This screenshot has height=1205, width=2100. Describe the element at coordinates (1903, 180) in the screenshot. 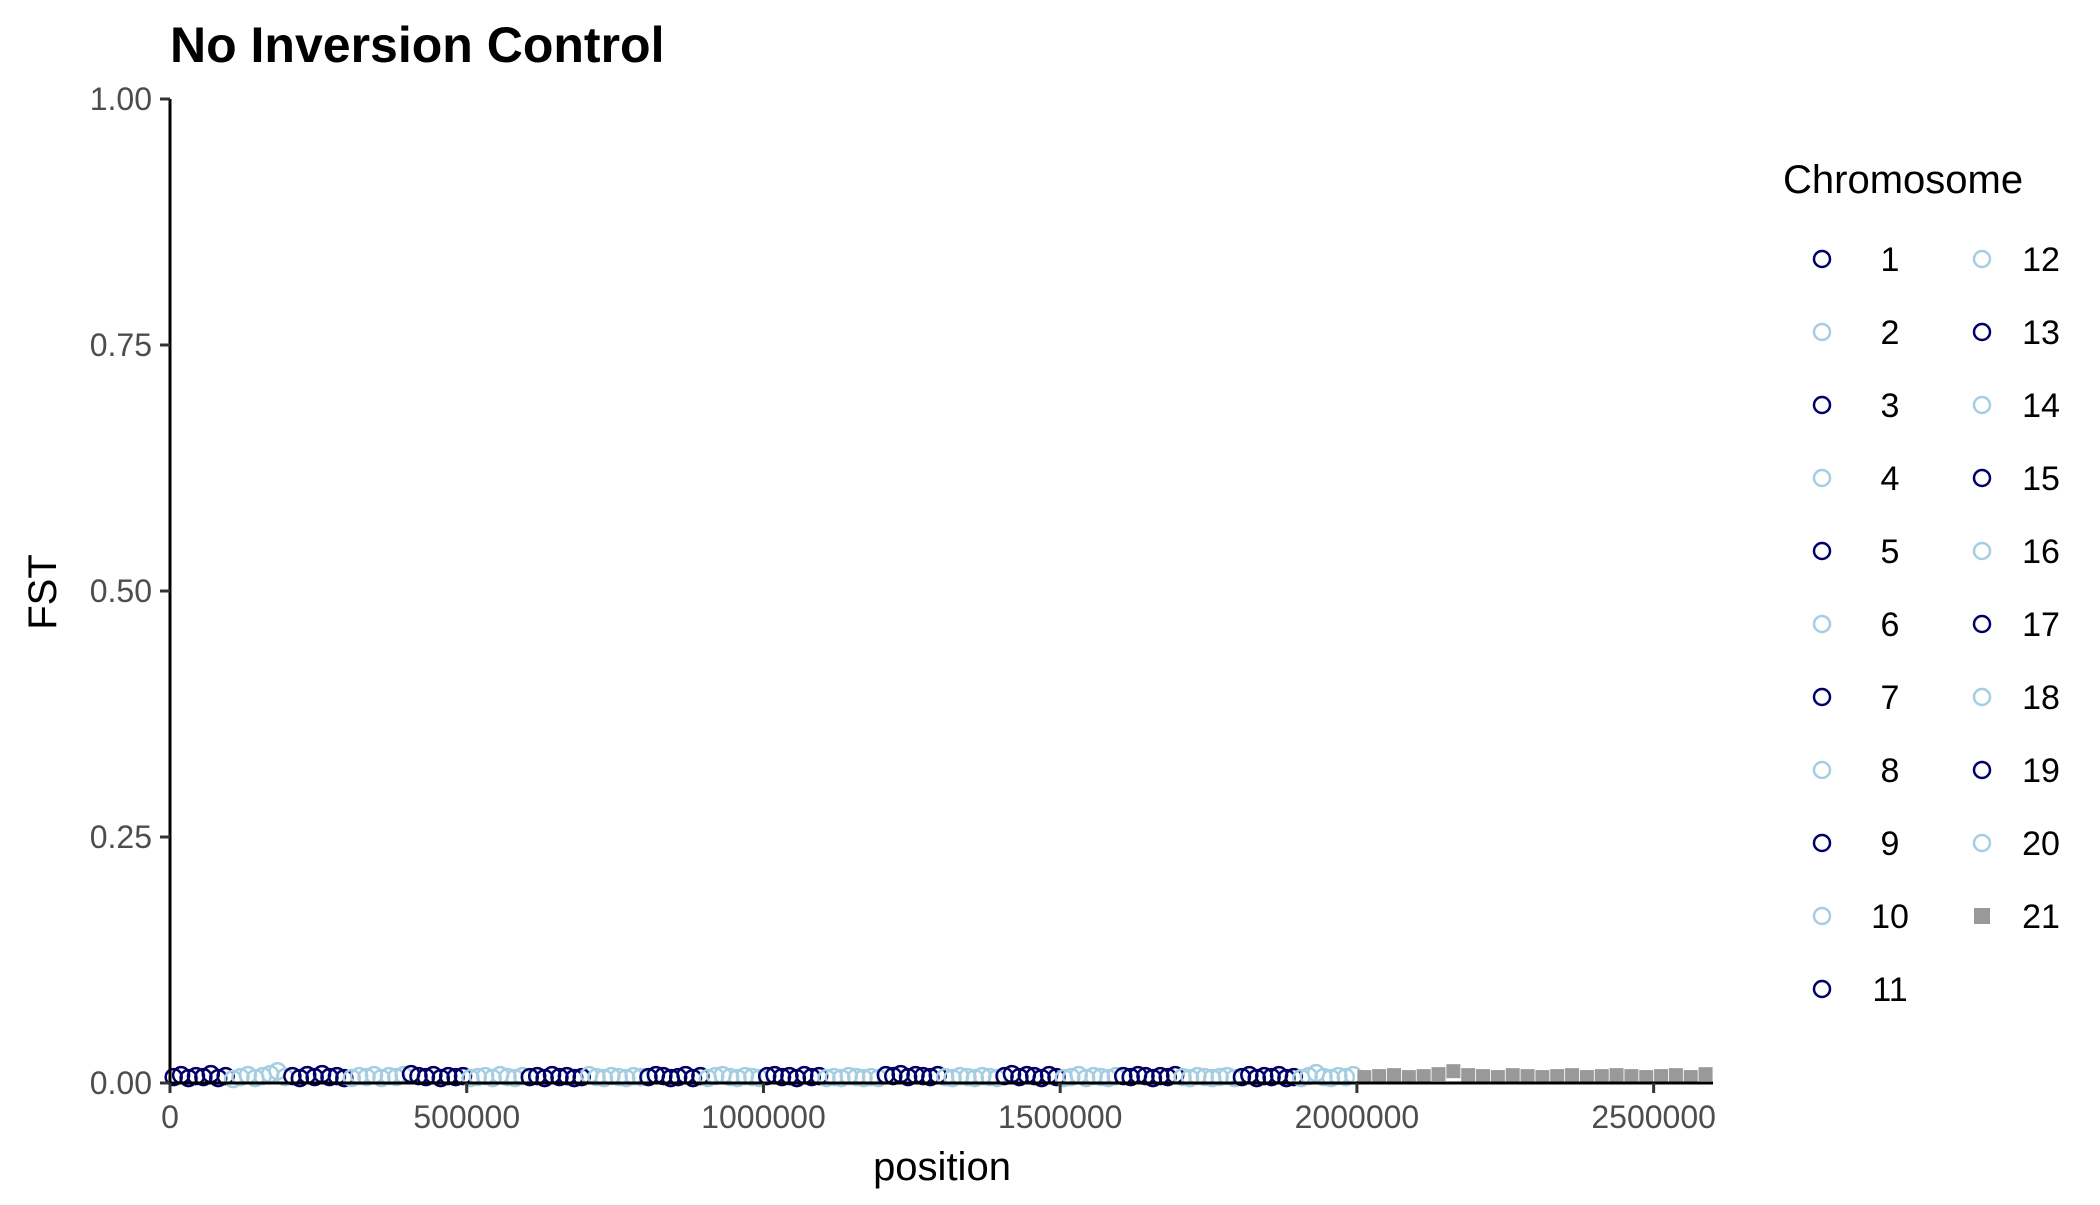

I see `legend-title: Chromosome` at that location.